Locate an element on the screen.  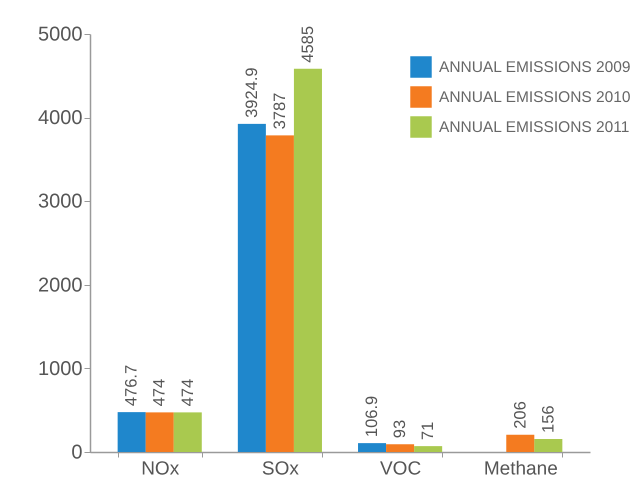
x-tick-label: NOx is located at coordinates (160, 468).